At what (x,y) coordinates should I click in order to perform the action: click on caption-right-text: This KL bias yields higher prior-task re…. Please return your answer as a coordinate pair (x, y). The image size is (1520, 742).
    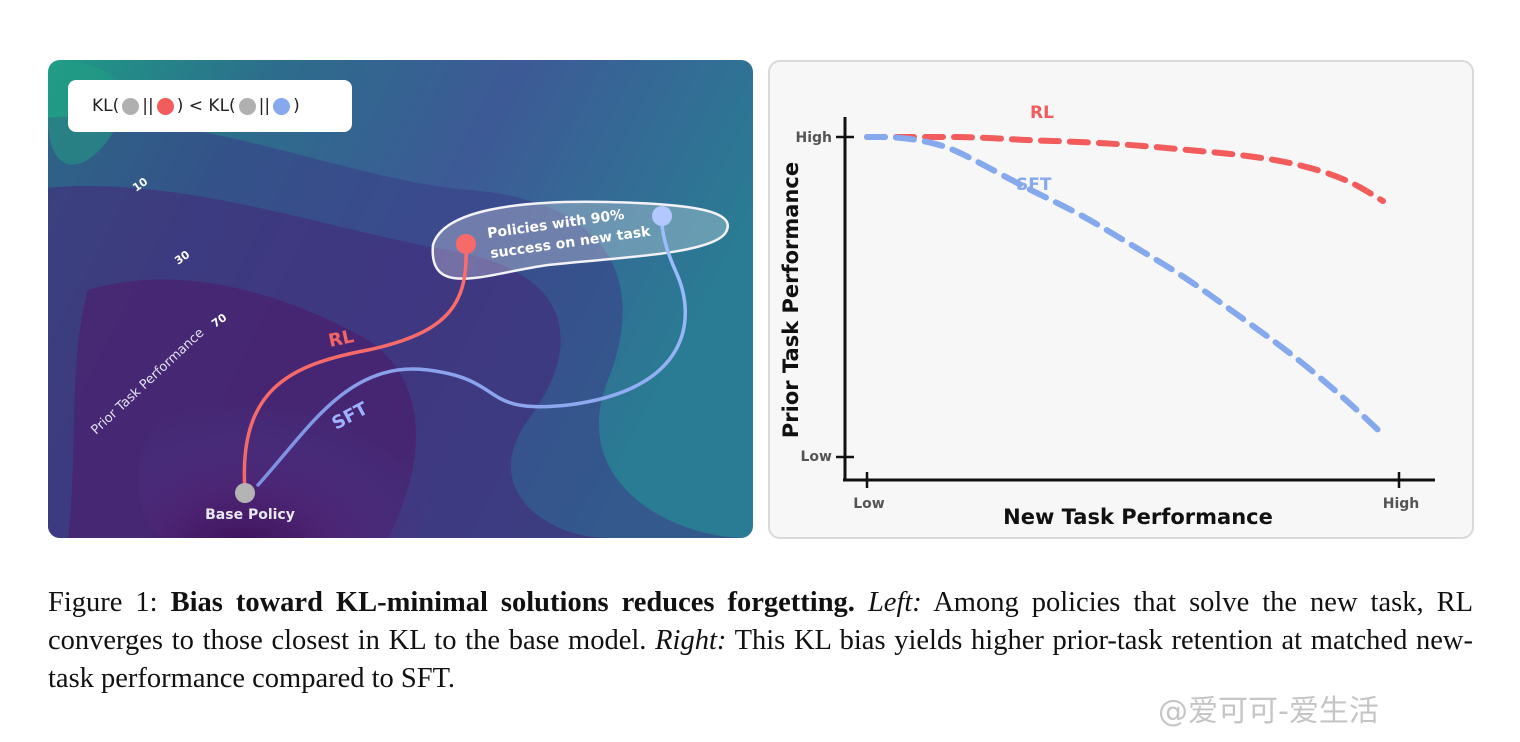
    Looking at the image, I should click on (761, 659).